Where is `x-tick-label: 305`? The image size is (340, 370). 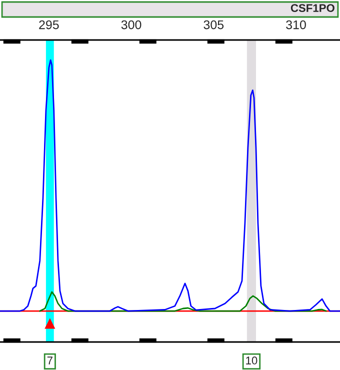 x-tick-label: 305 is located at coordinates (214, 25).